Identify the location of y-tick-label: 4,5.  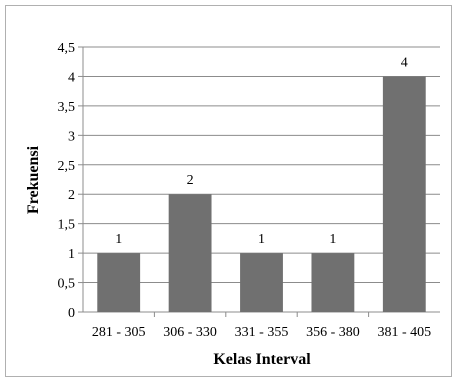
(67, 48).